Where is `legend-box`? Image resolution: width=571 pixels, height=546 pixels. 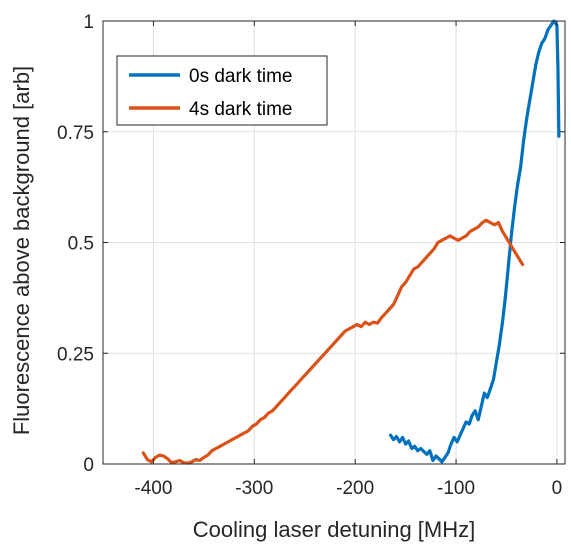 legend-box is located at coordinates (222, 90).